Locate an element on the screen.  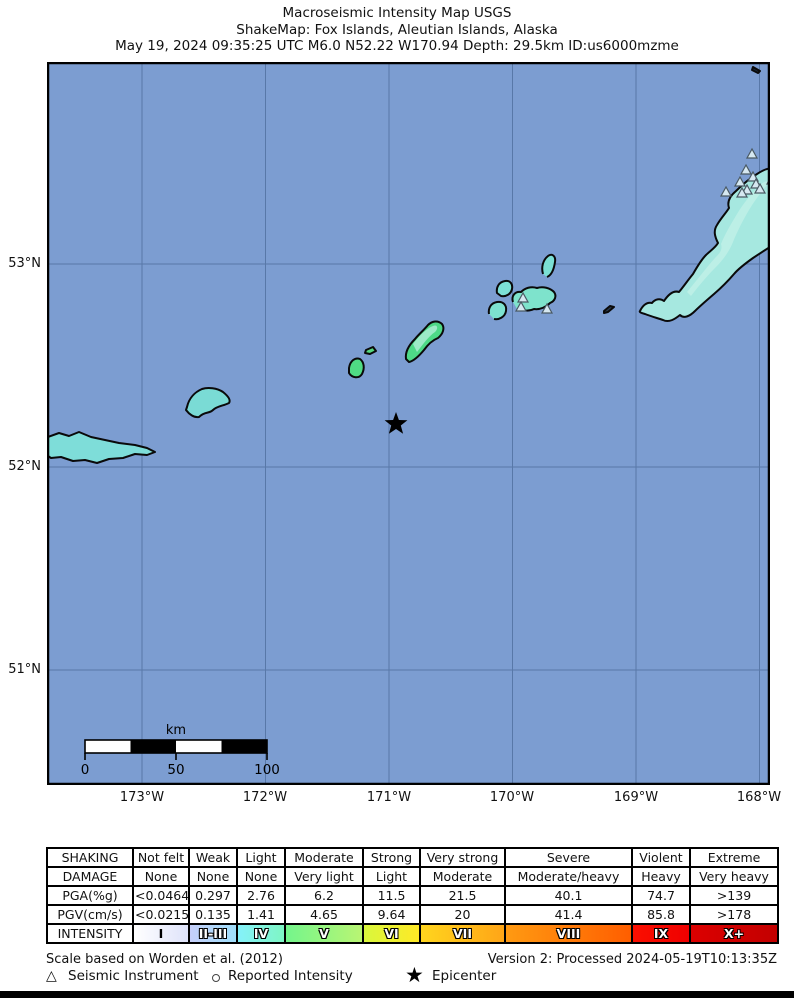
table-cell: Moderate/heavy is located at coordinates (568, 876).